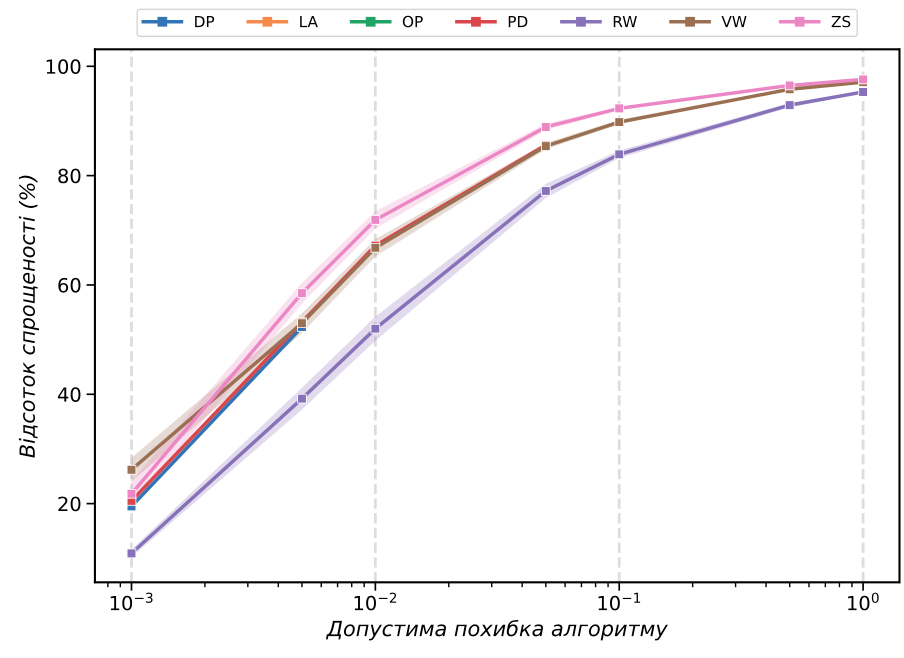 This screenshot has width=904, height=658. Describe the element at coordinates (69, 285) in the screenshot. I see `y-tick-label: 60` at that location.